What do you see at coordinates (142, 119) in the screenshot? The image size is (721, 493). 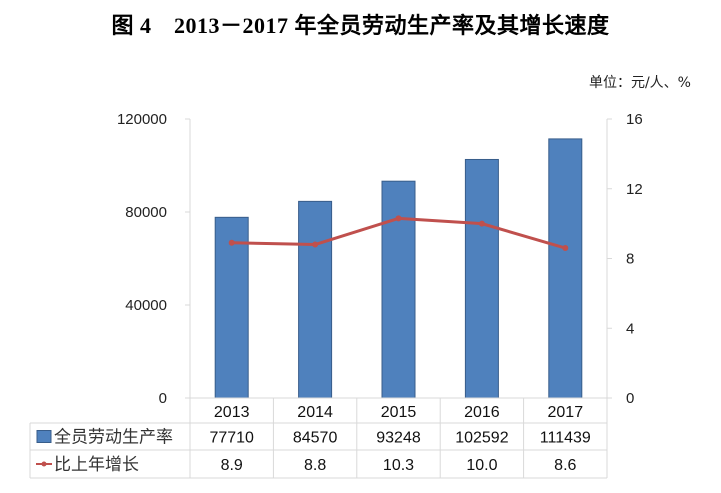 I see `left-tick-label: 120000` at bounding box center [142, 119].